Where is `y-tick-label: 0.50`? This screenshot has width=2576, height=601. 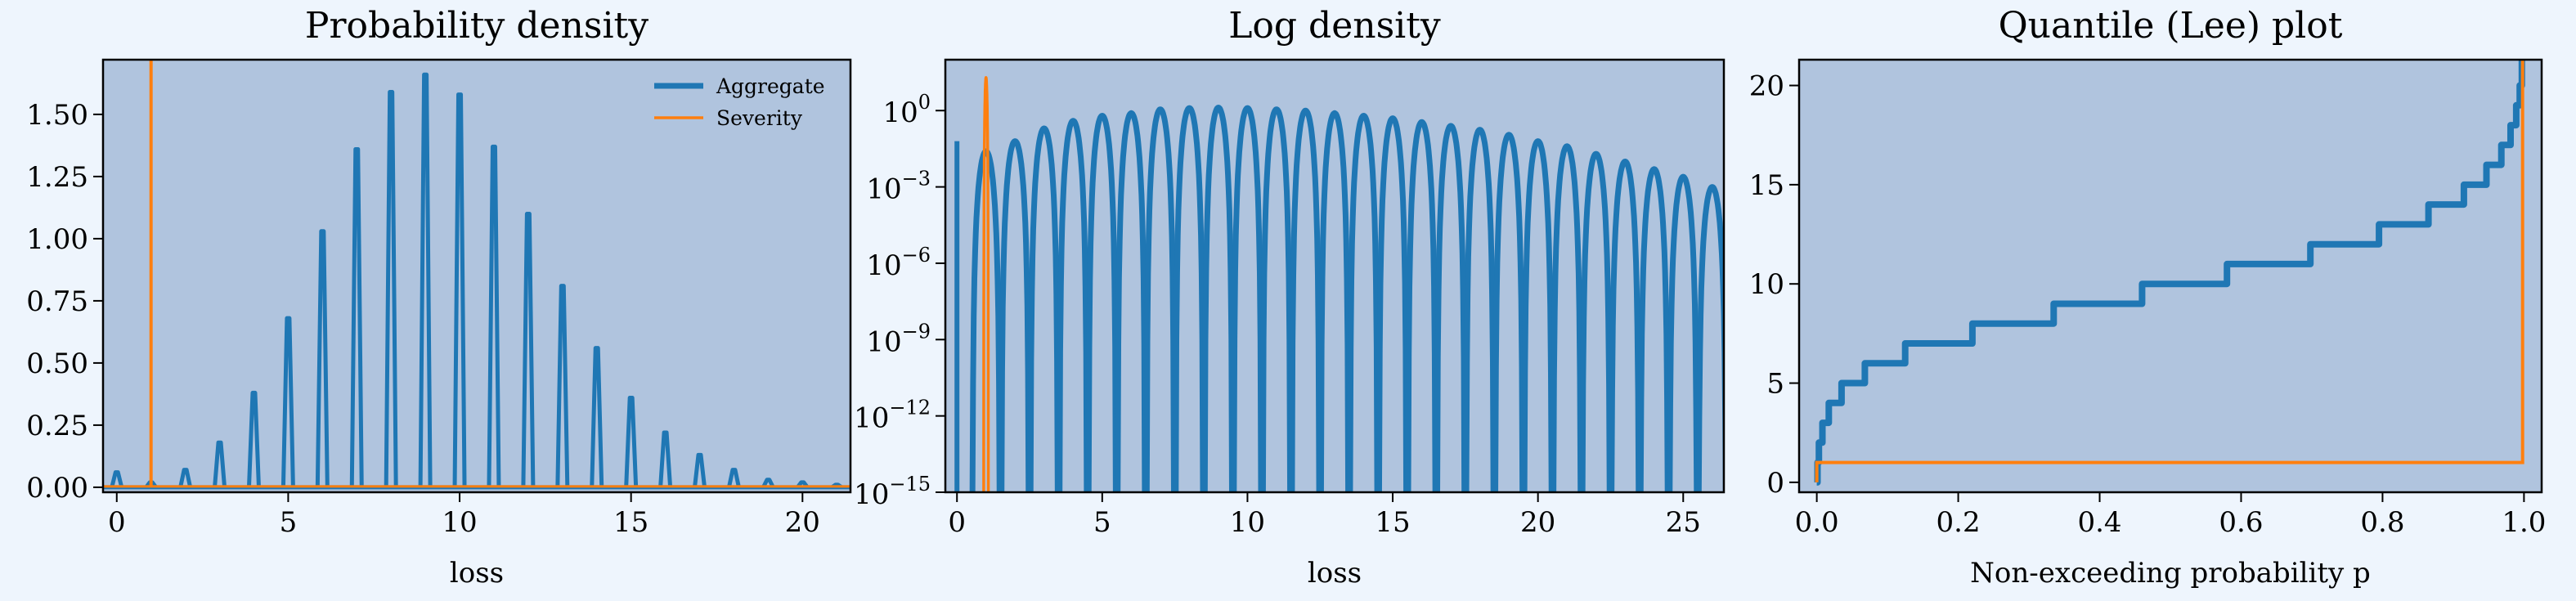 y-tick-label: 0.50 is located at coordinates (57, 364).